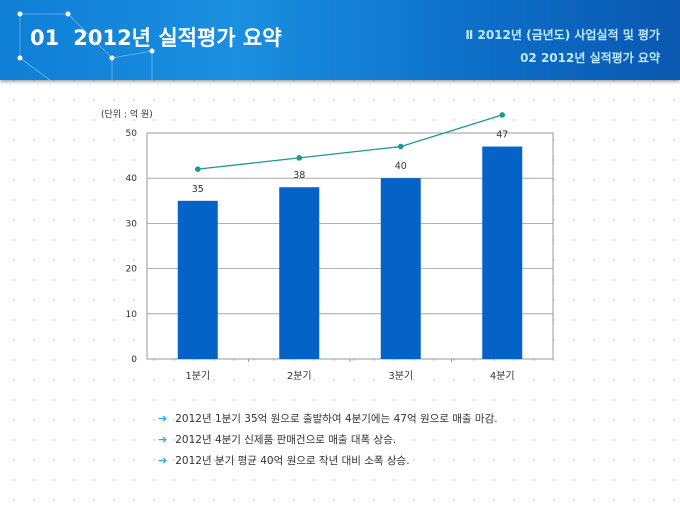  What do you see at coordinates (132, 179) in the screenshot?
I see `y-tick-label: 40` at bounding box center [132, 179].